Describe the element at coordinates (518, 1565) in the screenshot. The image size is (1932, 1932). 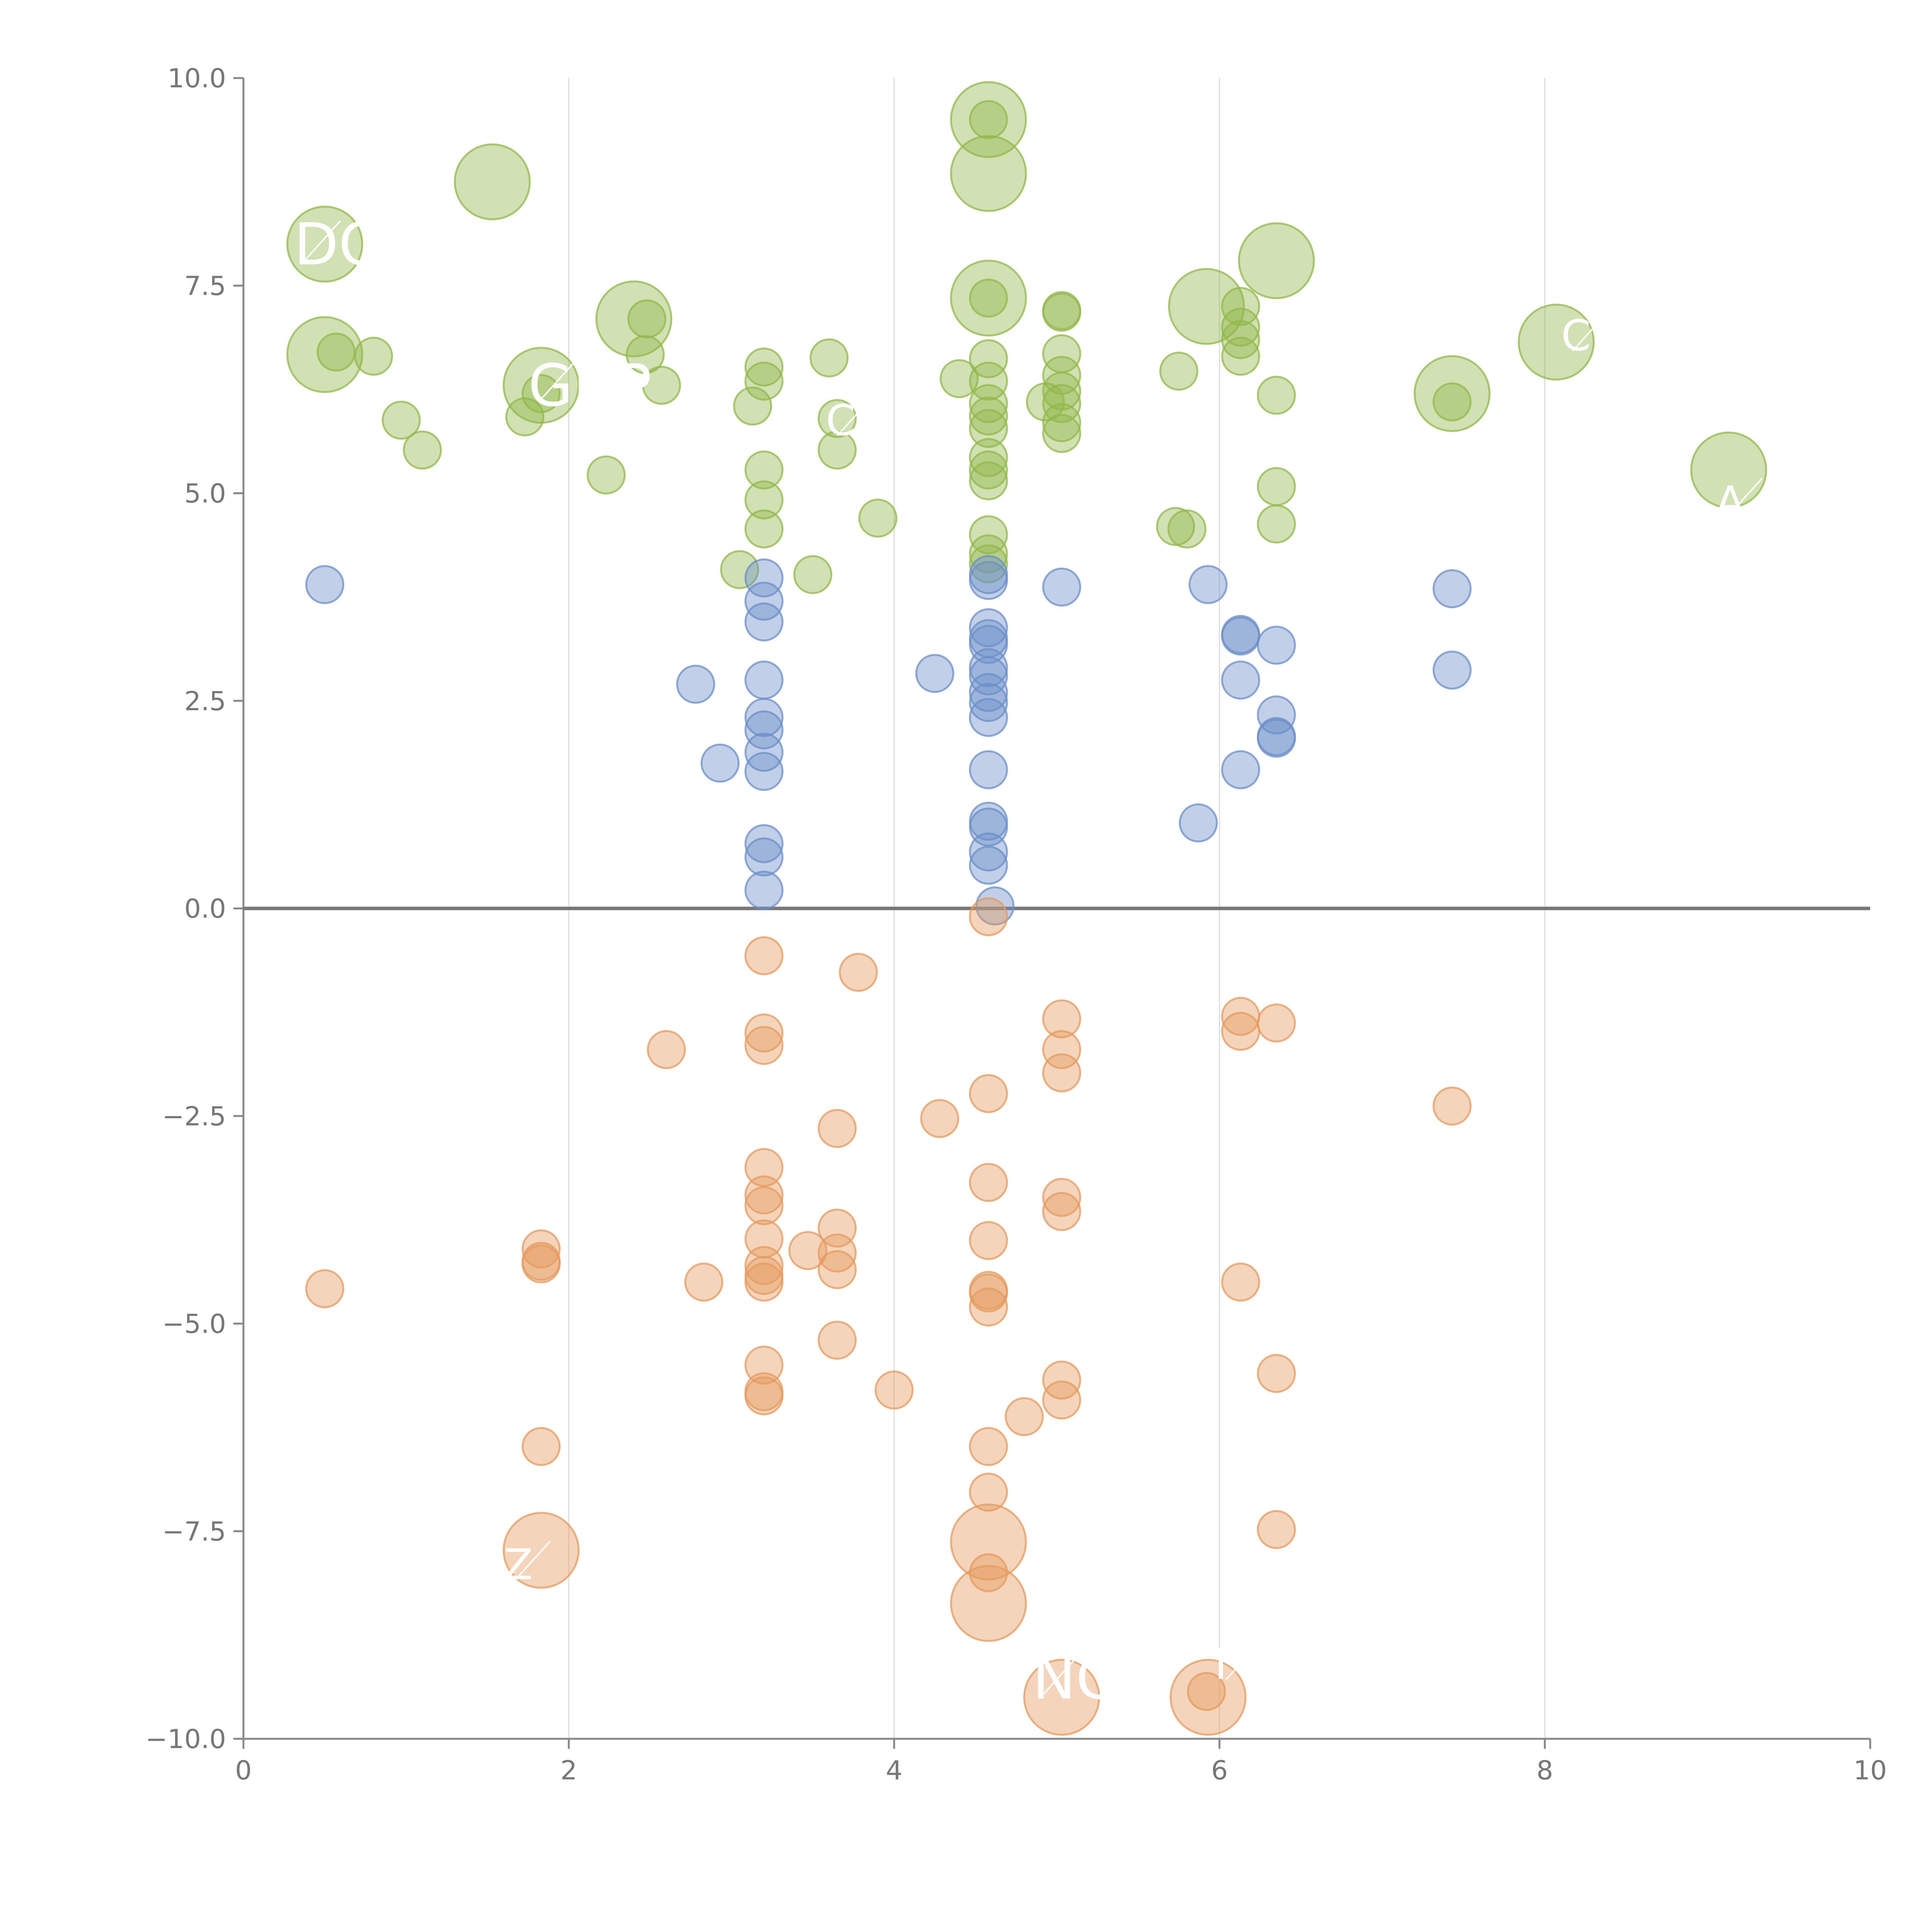
I see `point-label: Z` at that location.